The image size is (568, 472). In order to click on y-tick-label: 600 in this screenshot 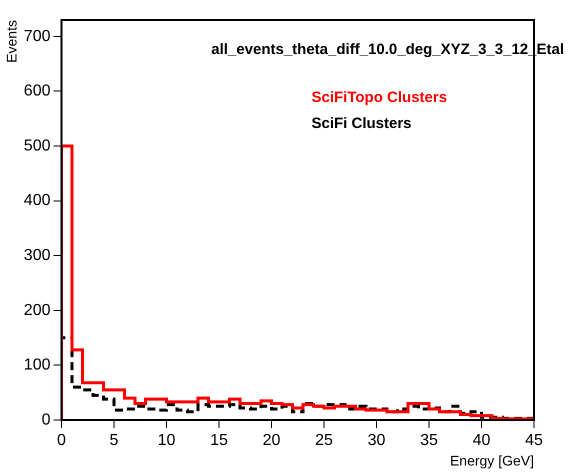, I will do `click(37, 91)`.